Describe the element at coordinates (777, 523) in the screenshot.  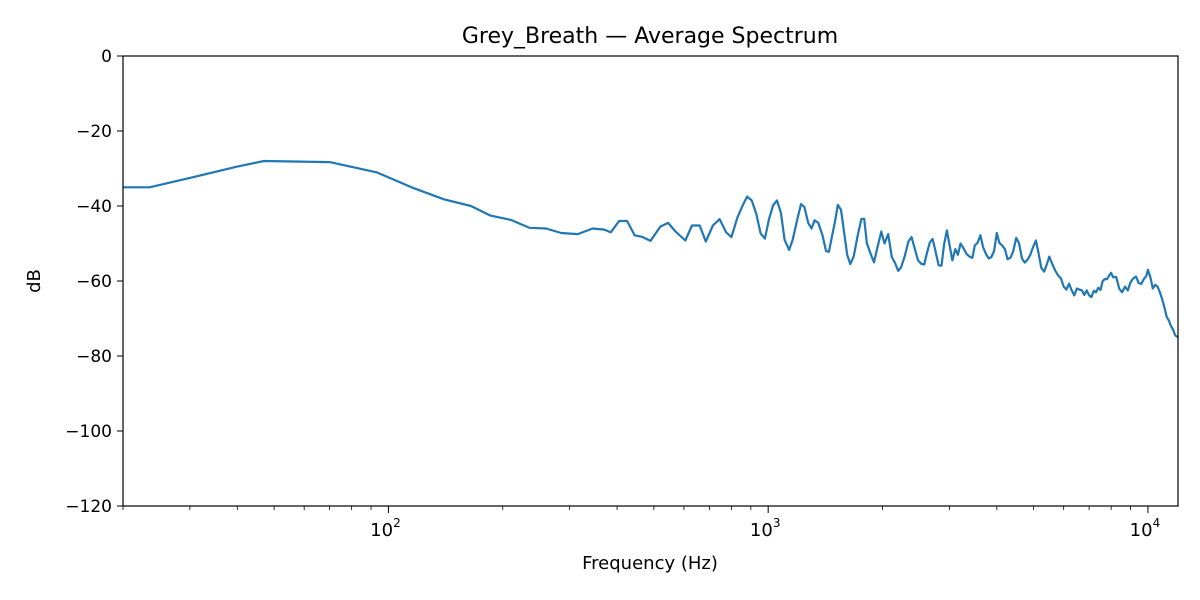
I see `x-tick-exponent: 3` at that location.